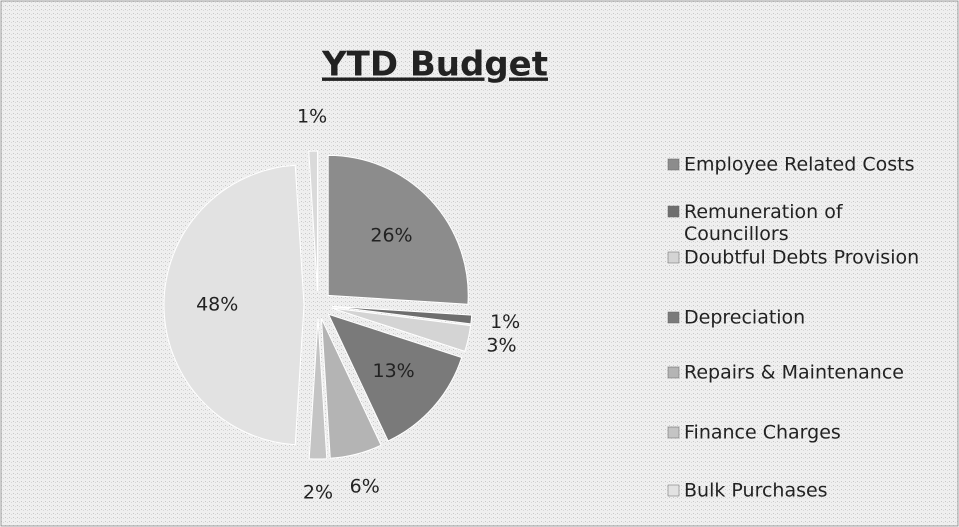 This screenshot has height=527, width=959. What do you see at coordinates (501, 346) in the screenshot?
I see `data-label: 3%` at bounding box center [501, 346].